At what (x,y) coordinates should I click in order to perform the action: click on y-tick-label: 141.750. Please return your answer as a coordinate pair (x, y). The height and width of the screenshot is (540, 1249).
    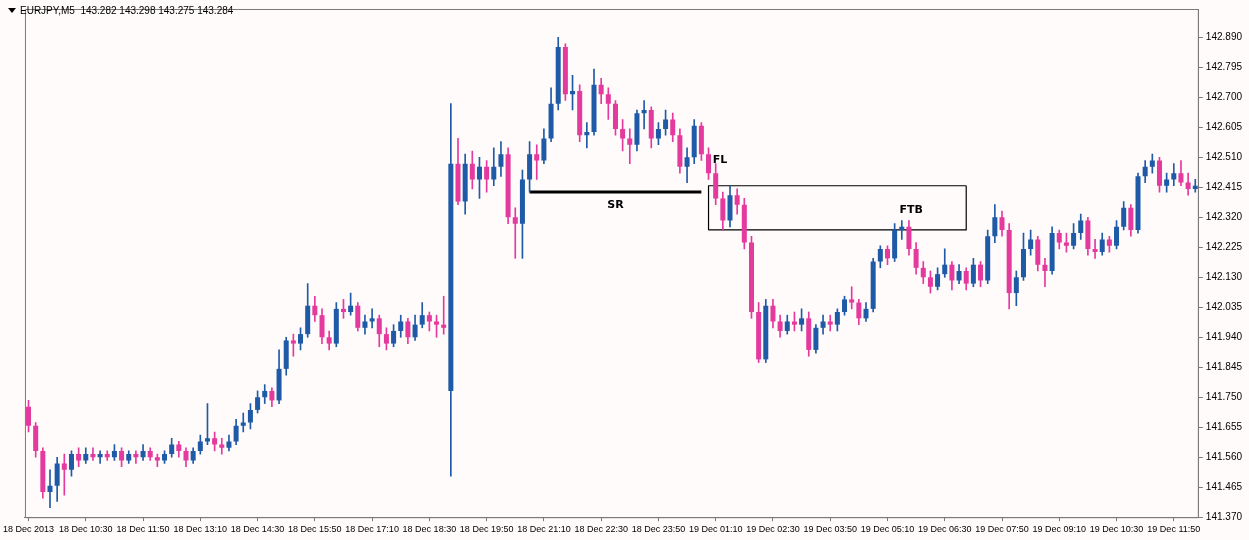
    Looking at the image, I should click on (1224, 396).